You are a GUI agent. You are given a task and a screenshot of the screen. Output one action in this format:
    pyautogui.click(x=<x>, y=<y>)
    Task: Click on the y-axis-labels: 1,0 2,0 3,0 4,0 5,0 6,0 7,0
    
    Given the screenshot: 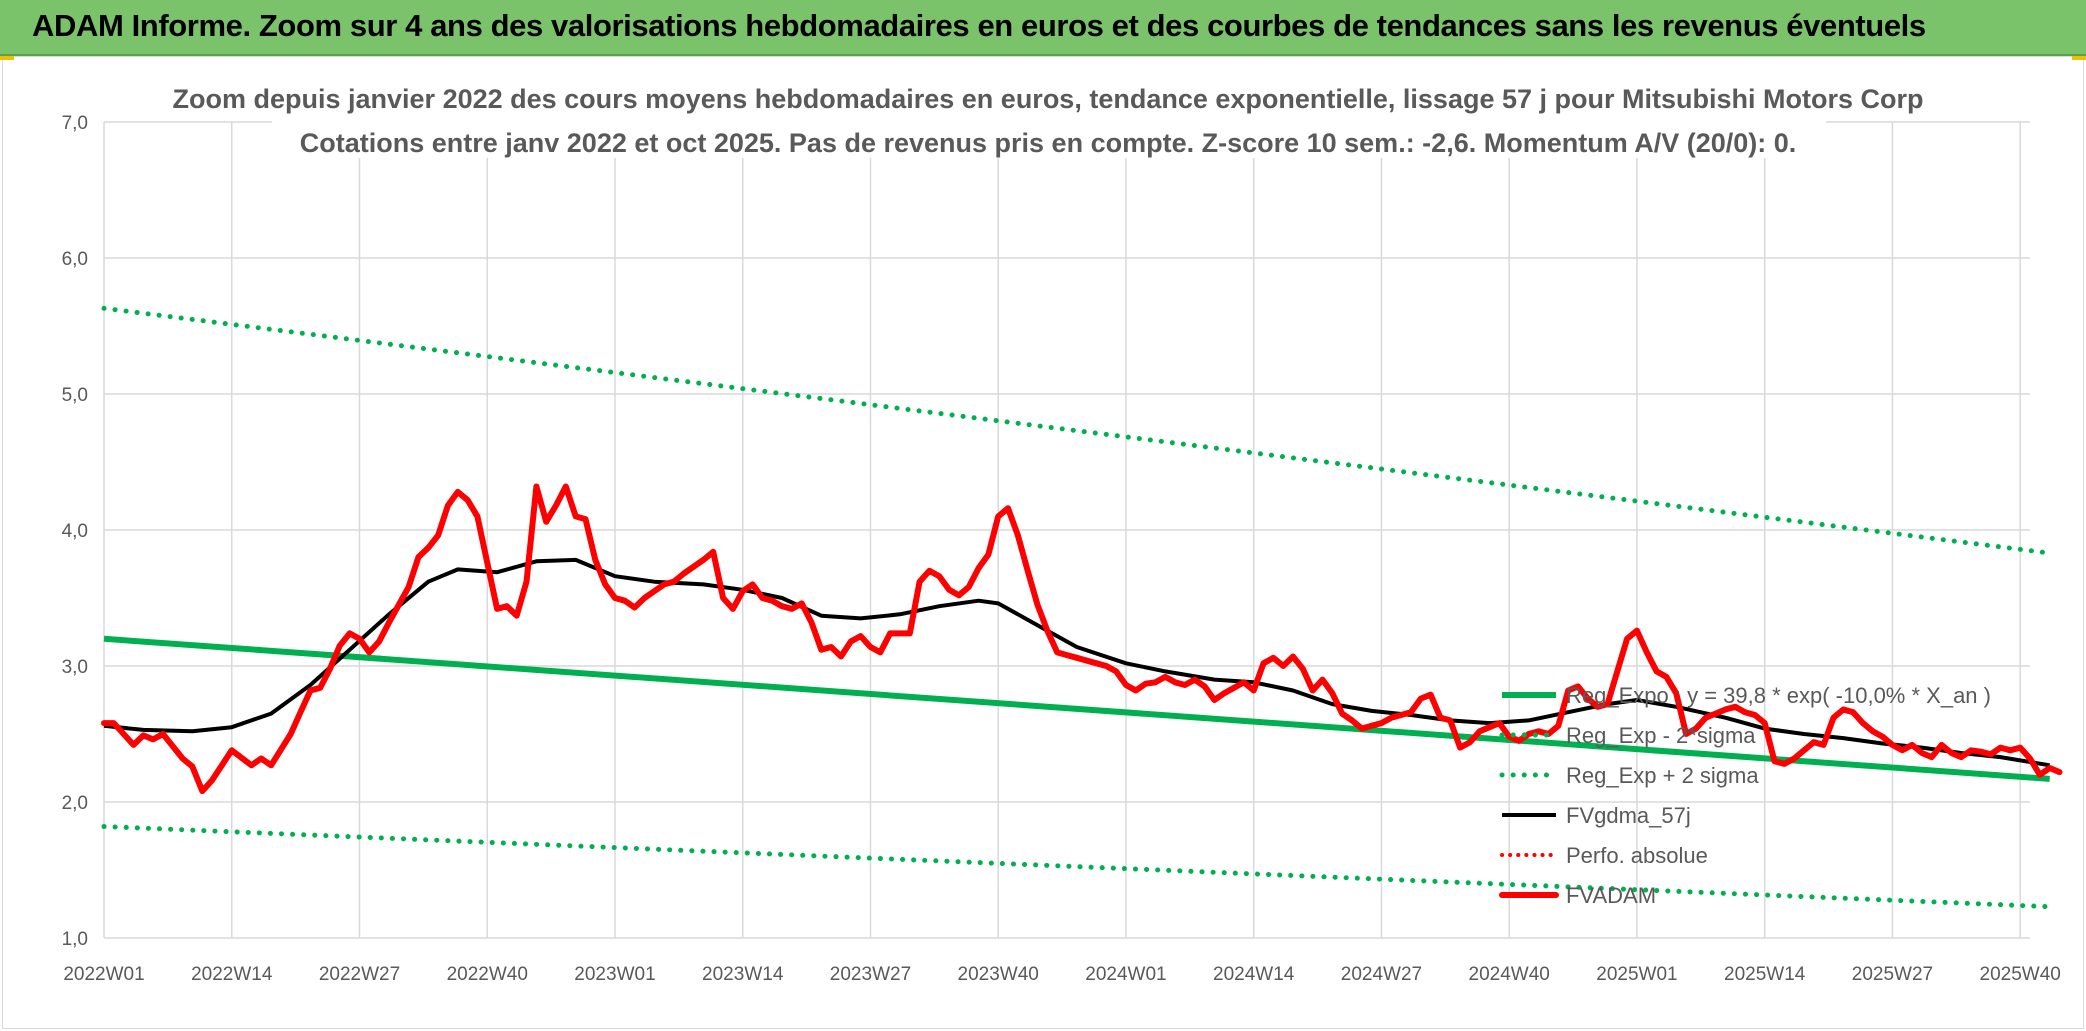 What is the action you would take?
    pyautogui.click(x=75, y=531)
    